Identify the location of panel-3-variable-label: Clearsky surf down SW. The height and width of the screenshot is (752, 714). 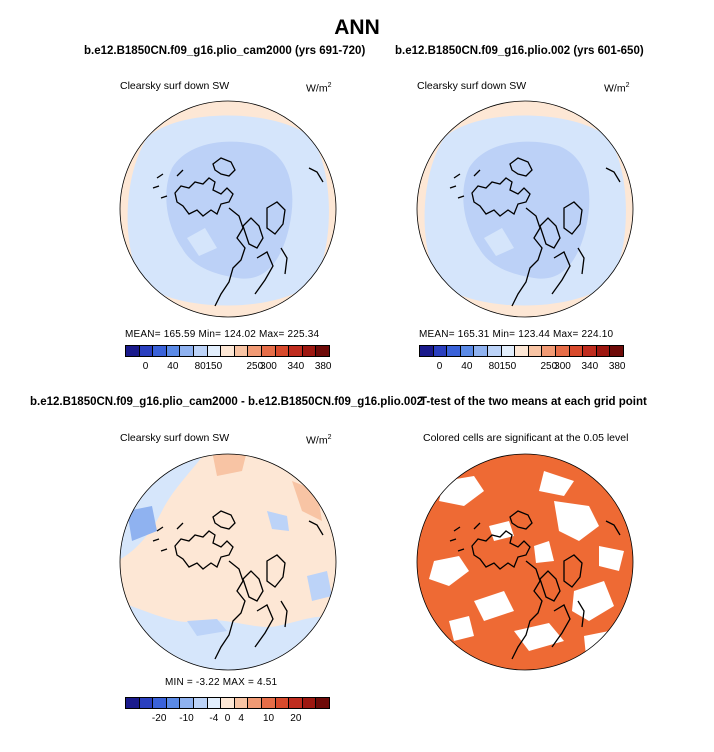
(175, 438).